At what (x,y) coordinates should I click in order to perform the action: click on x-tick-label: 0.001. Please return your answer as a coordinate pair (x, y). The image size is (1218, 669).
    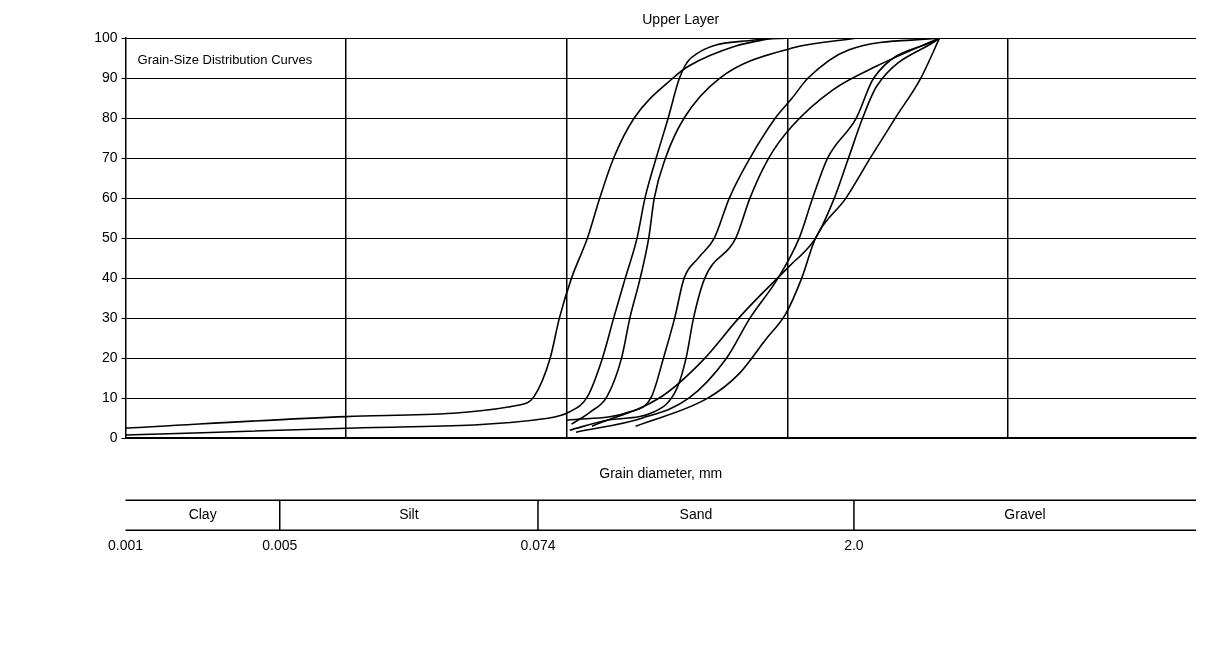
    Looking at the image, I should click on (125, 545).